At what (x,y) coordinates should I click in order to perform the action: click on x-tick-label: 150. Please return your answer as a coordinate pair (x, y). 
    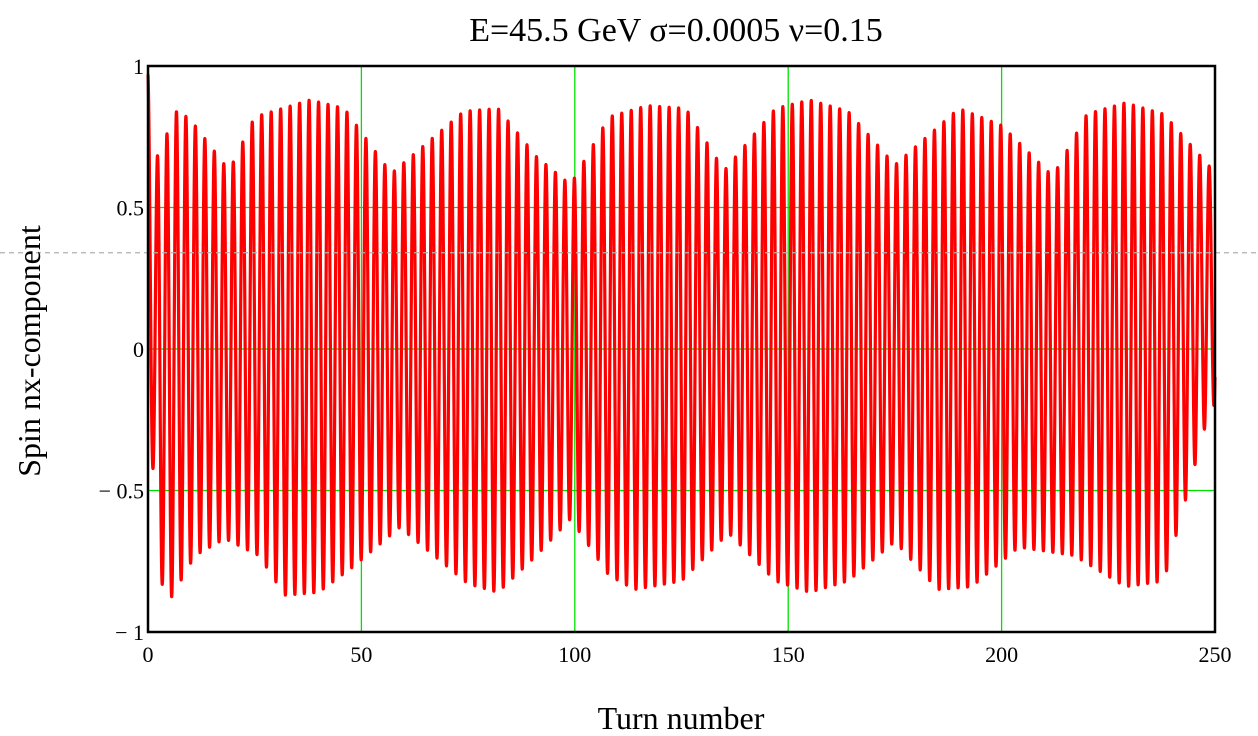
    Looking at the image, I should click on (788, 654).